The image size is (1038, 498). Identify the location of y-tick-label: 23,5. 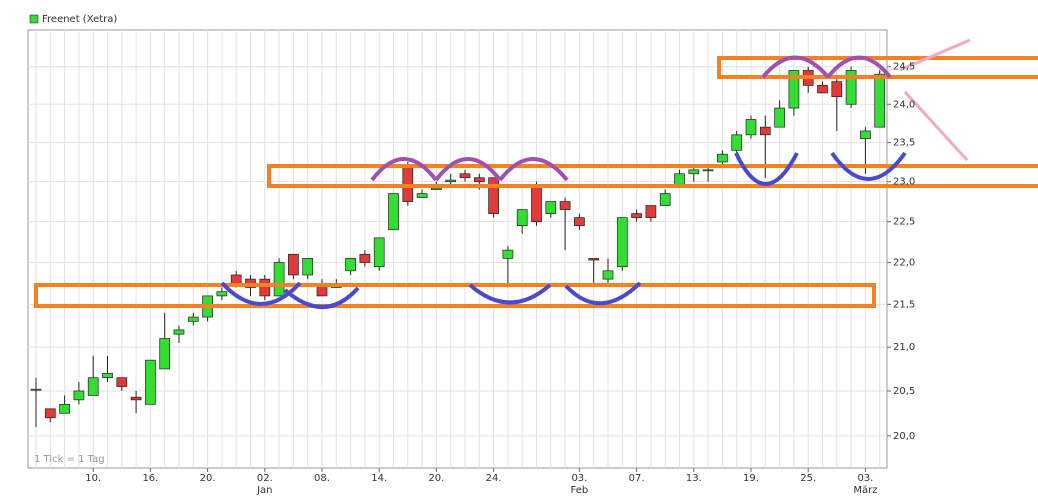
(904, 143).